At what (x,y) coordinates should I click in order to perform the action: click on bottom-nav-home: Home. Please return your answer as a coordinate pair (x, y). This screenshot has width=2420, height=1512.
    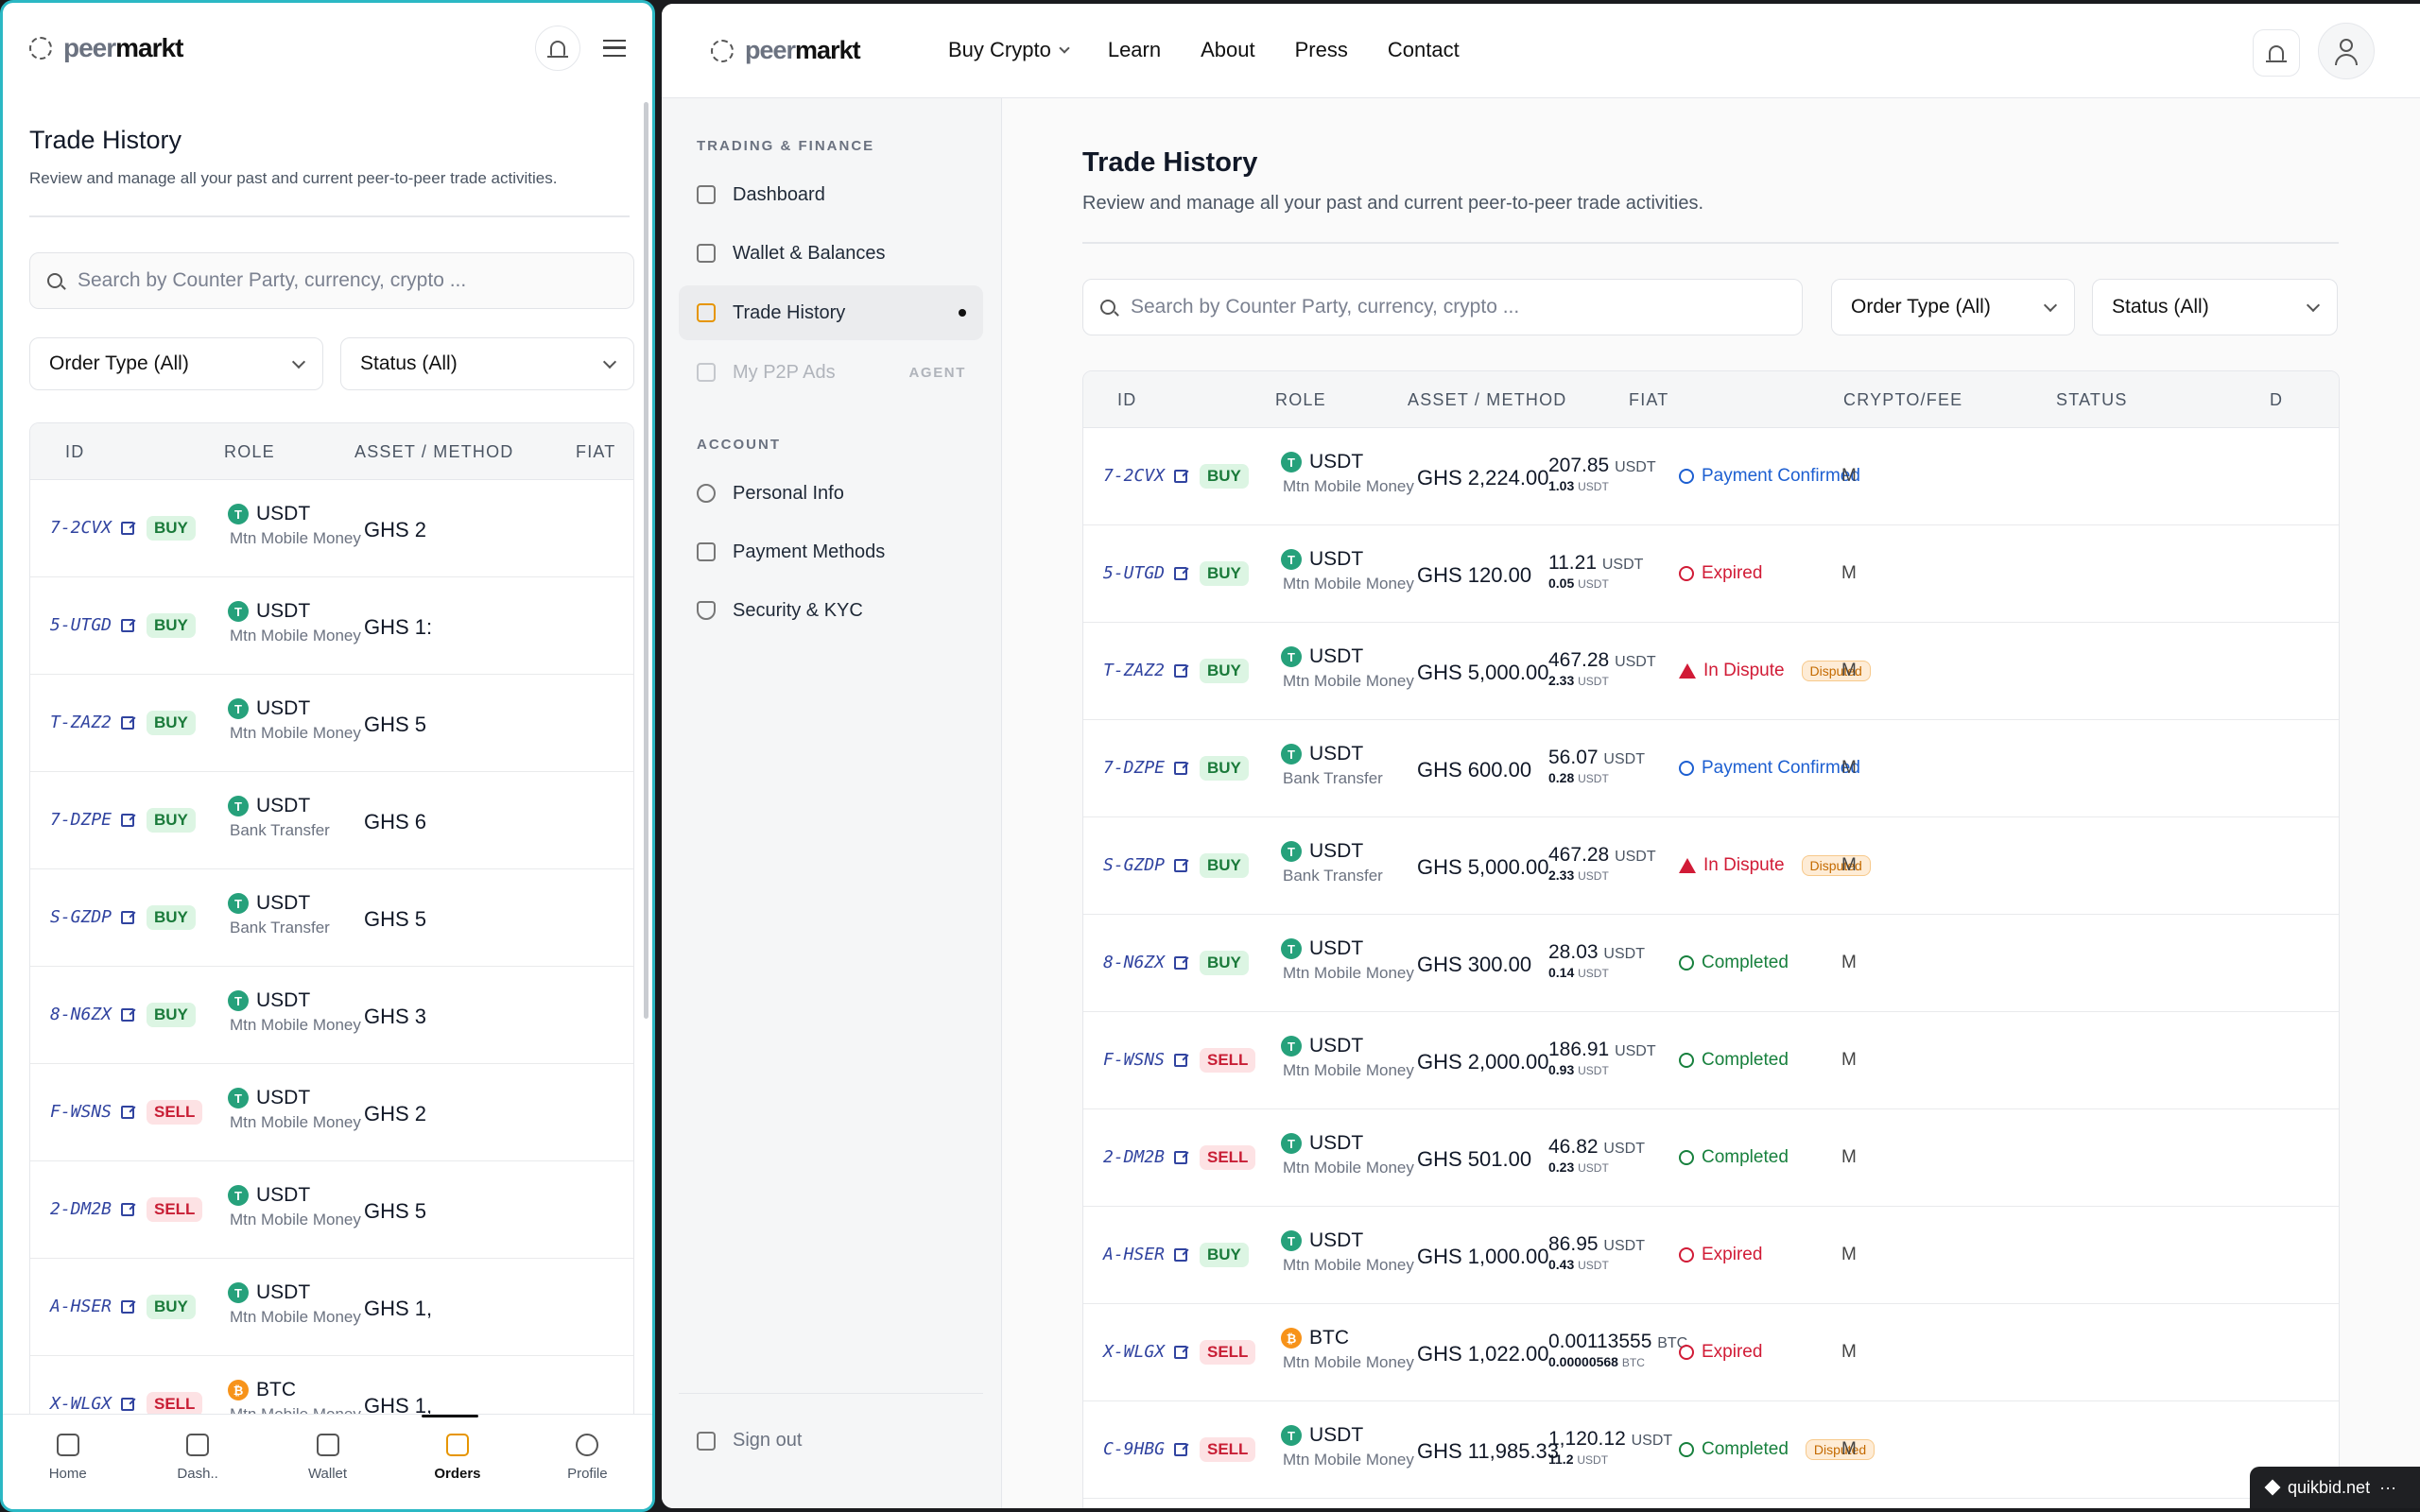
    Looking at the image, I should click on (67, 1462).